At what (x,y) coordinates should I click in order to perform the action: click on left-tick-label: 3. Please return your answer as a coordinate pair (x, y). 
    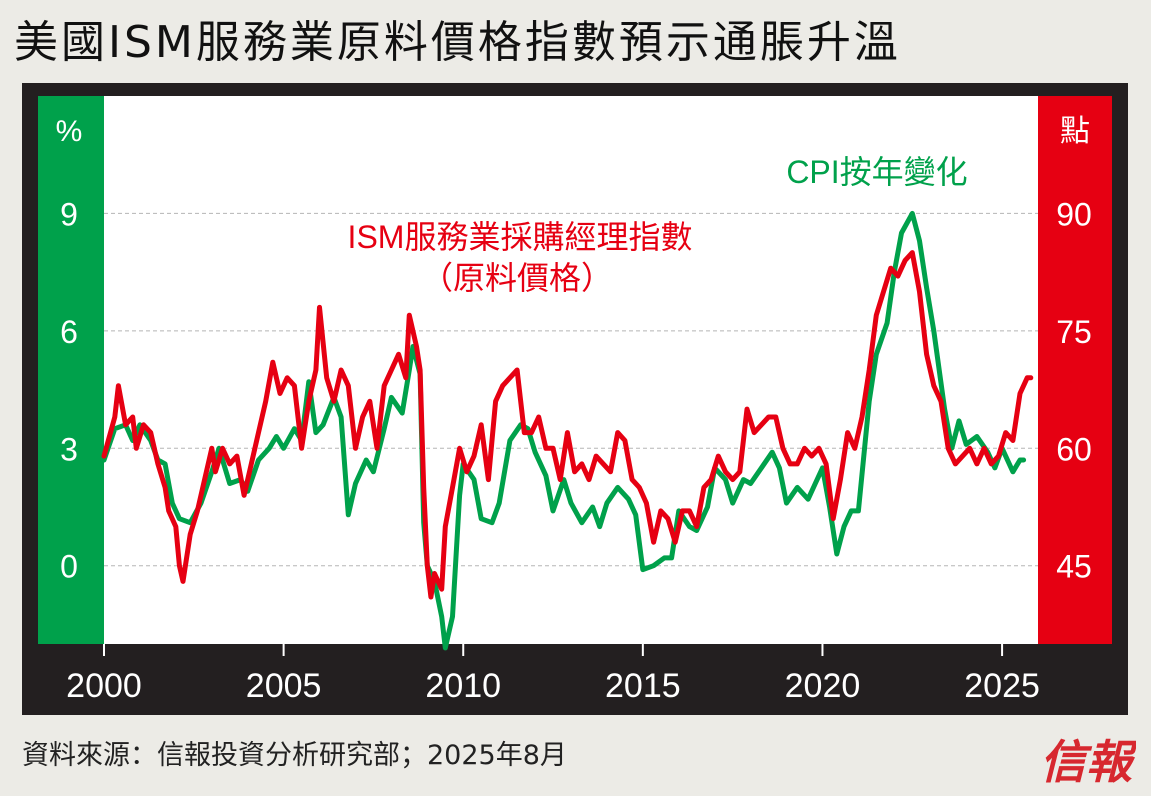
    Looking at the image, I should click on (69, 449).